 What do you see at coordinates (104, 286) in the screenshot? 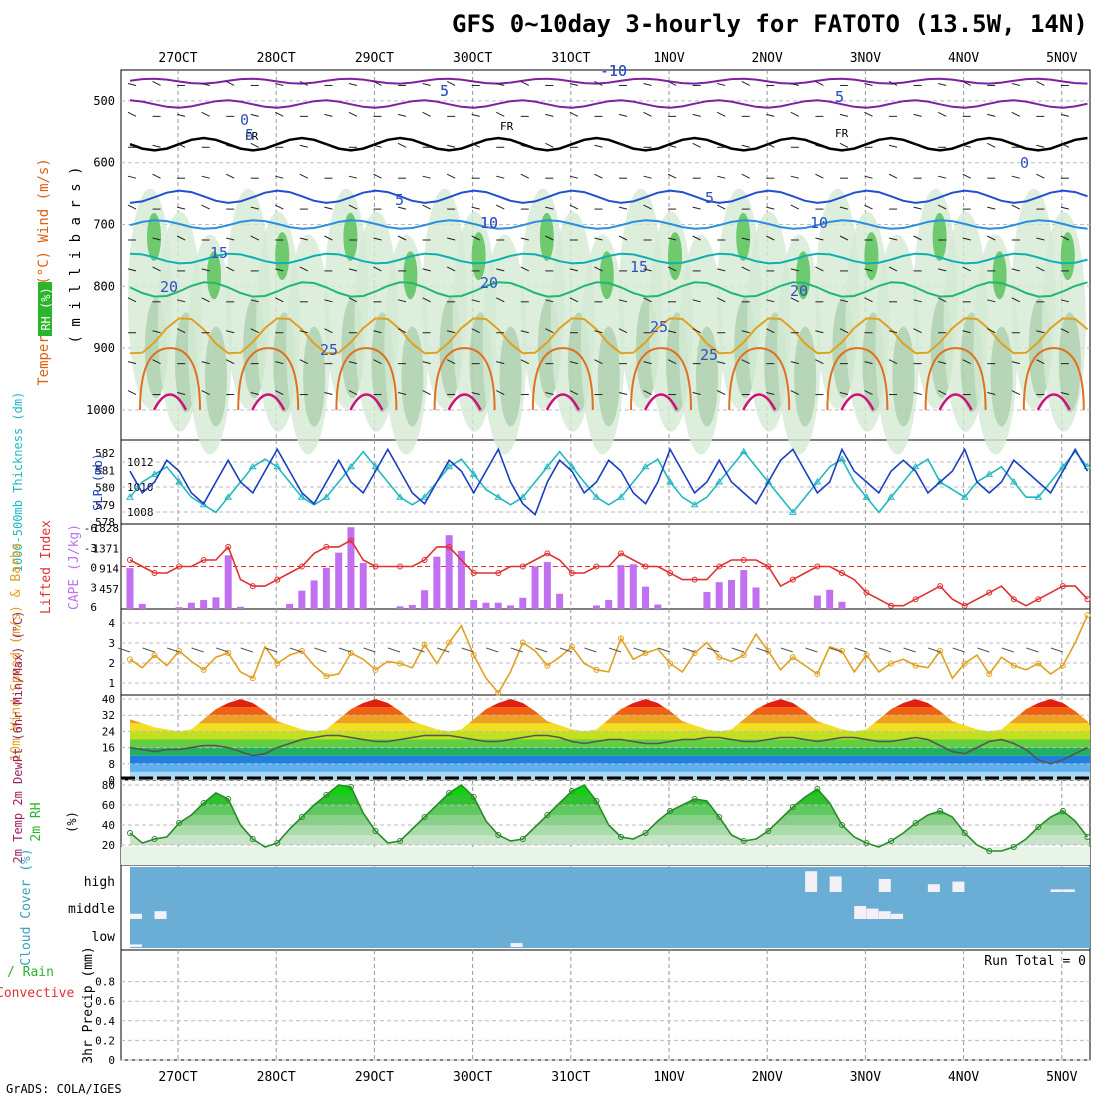
I see `pressure-tick: 800` at bounding box center [104, 286].